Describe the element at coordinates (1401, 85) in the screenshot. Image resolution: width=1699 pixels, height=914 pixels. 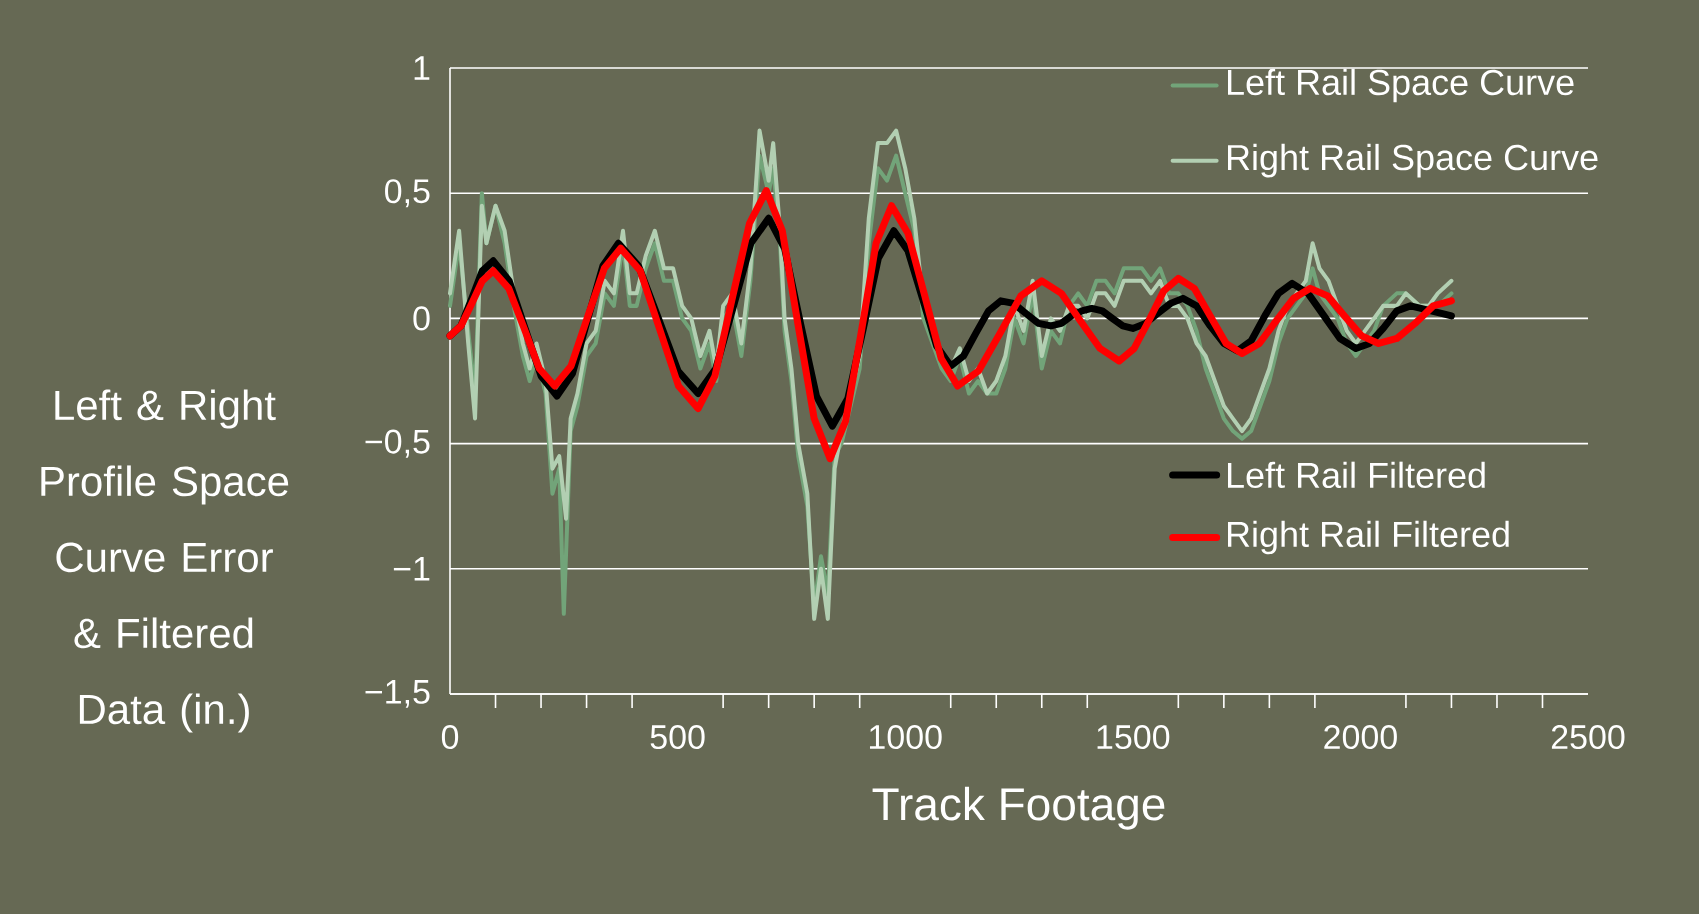
I see `legend-label: Left Rail Space Curve` at that location.